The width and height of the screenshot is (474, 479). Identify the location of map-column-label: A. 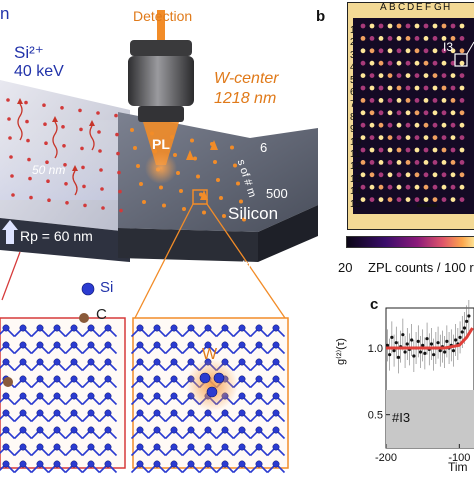
(383, 7).